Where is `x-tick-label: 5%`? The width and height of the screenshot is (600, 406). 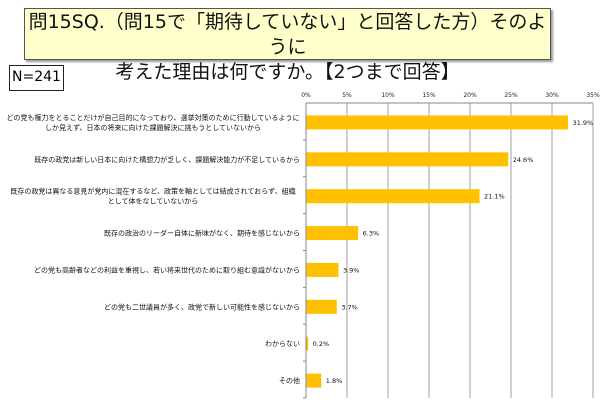
x-tick-label: 5% is located at coordinates (347, 95).